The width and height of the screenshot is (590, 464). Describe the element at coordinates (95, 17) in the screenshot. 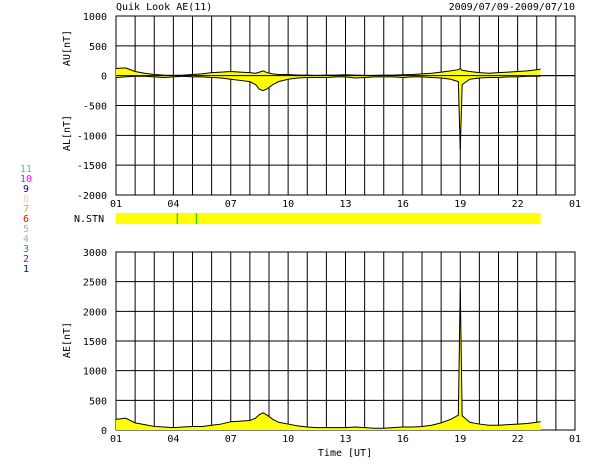

I see `au-al-y-tick-label: 1000` at that location.